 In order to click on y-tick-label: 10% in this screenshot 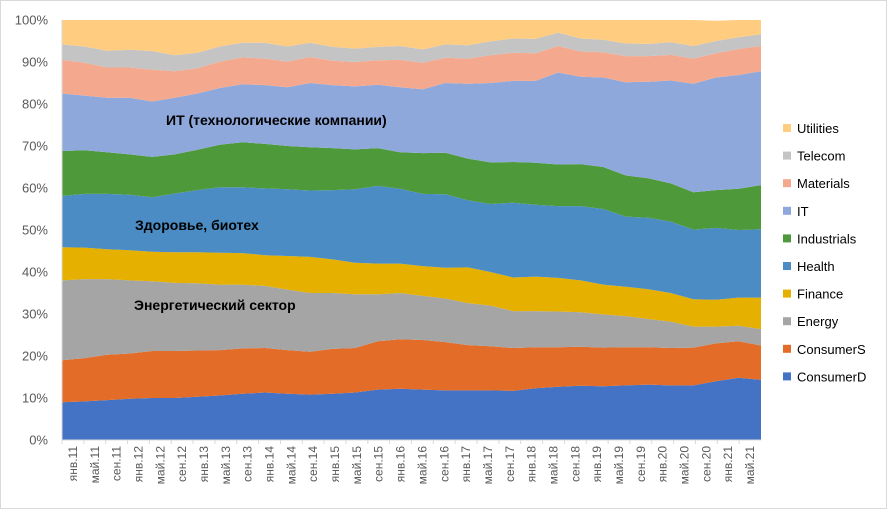, I will do `click(35, 398)`.